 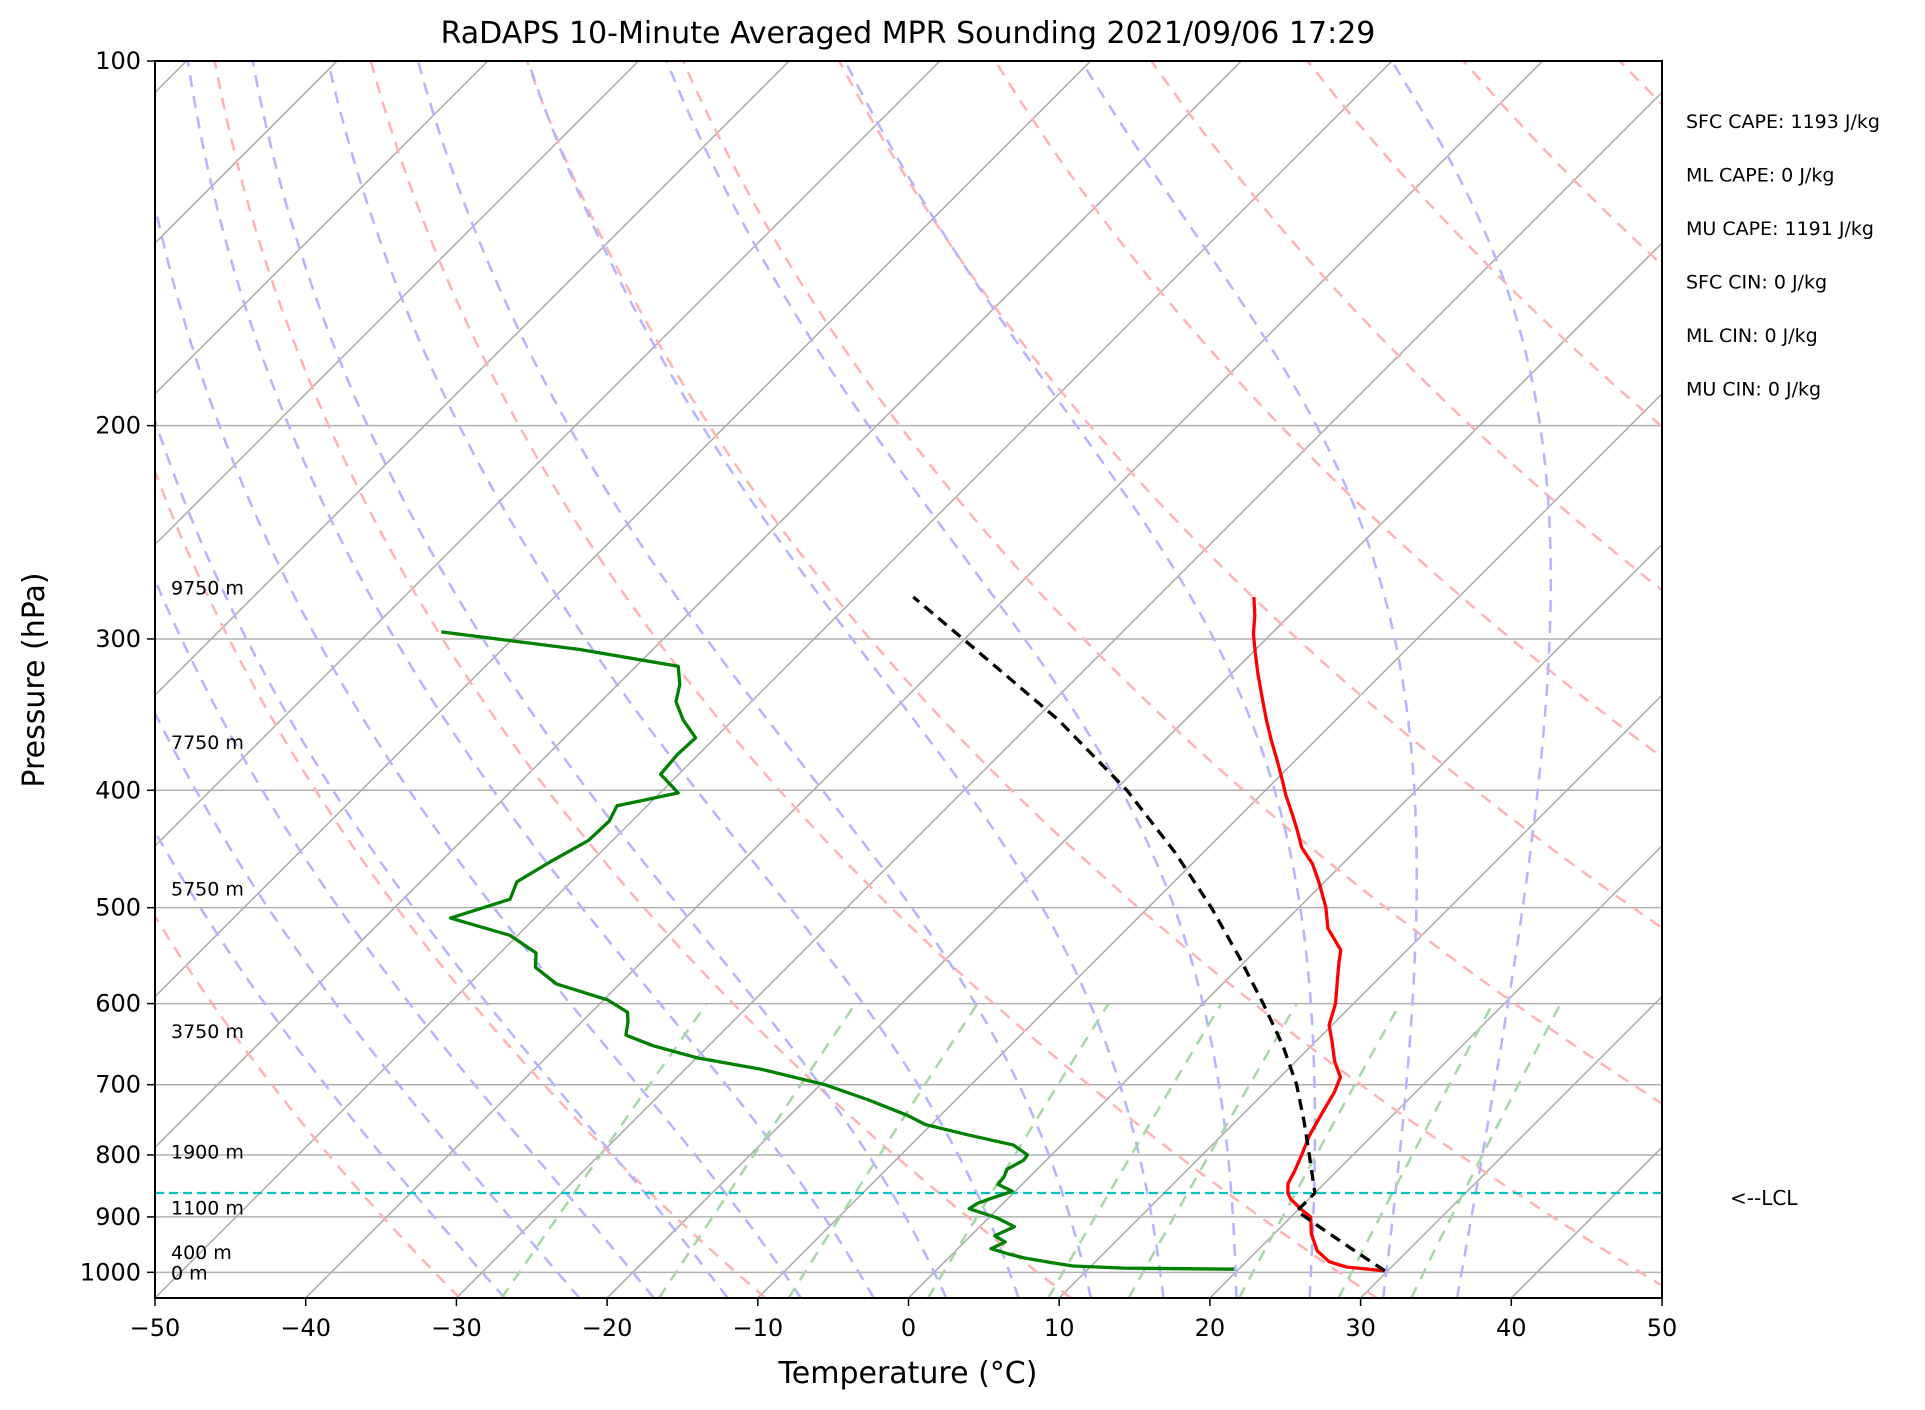 I want to click on x-axis-label: Temperature (°C), so click(x=908, y=1373).